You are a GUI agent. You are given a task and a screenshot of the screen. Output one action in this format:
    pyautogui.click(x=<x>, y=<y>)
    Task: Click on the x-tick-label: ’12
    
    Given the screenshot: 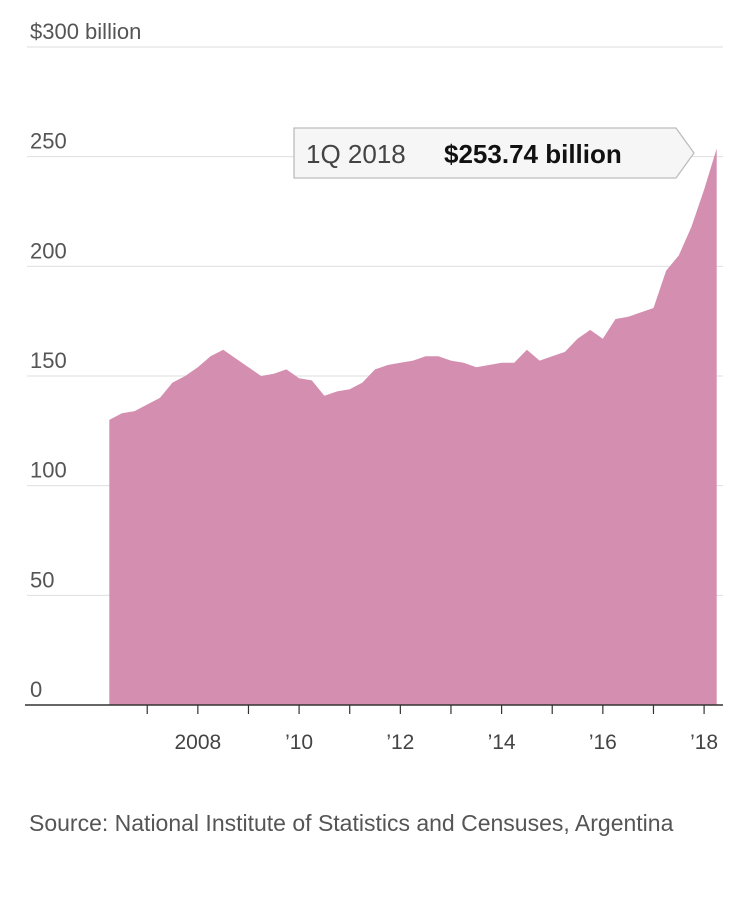 What is the action you would take?
    pyautogui.click(x=400, y=742)
    